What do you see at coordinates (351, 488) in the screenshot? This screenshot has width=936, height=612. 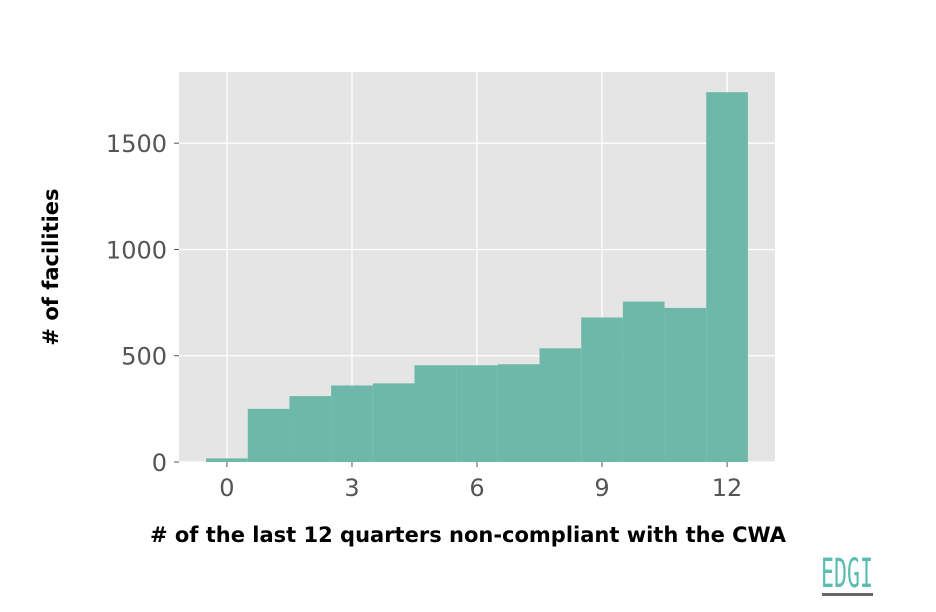 I see `x-tick-label: 3` at bounding box center [351, 488].